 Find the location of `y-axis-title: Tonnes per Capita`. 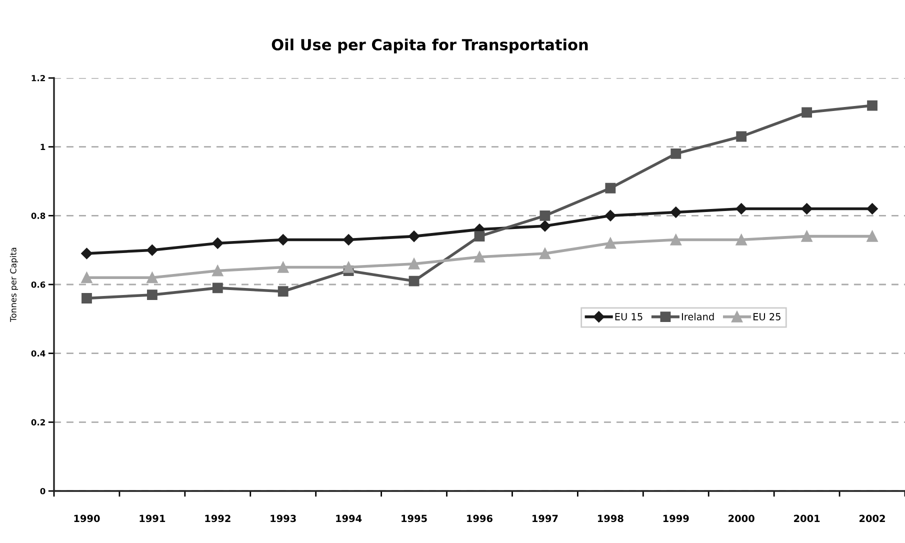

y-axis-title: Tonnes per Capita is located at coordinates (14, 285).